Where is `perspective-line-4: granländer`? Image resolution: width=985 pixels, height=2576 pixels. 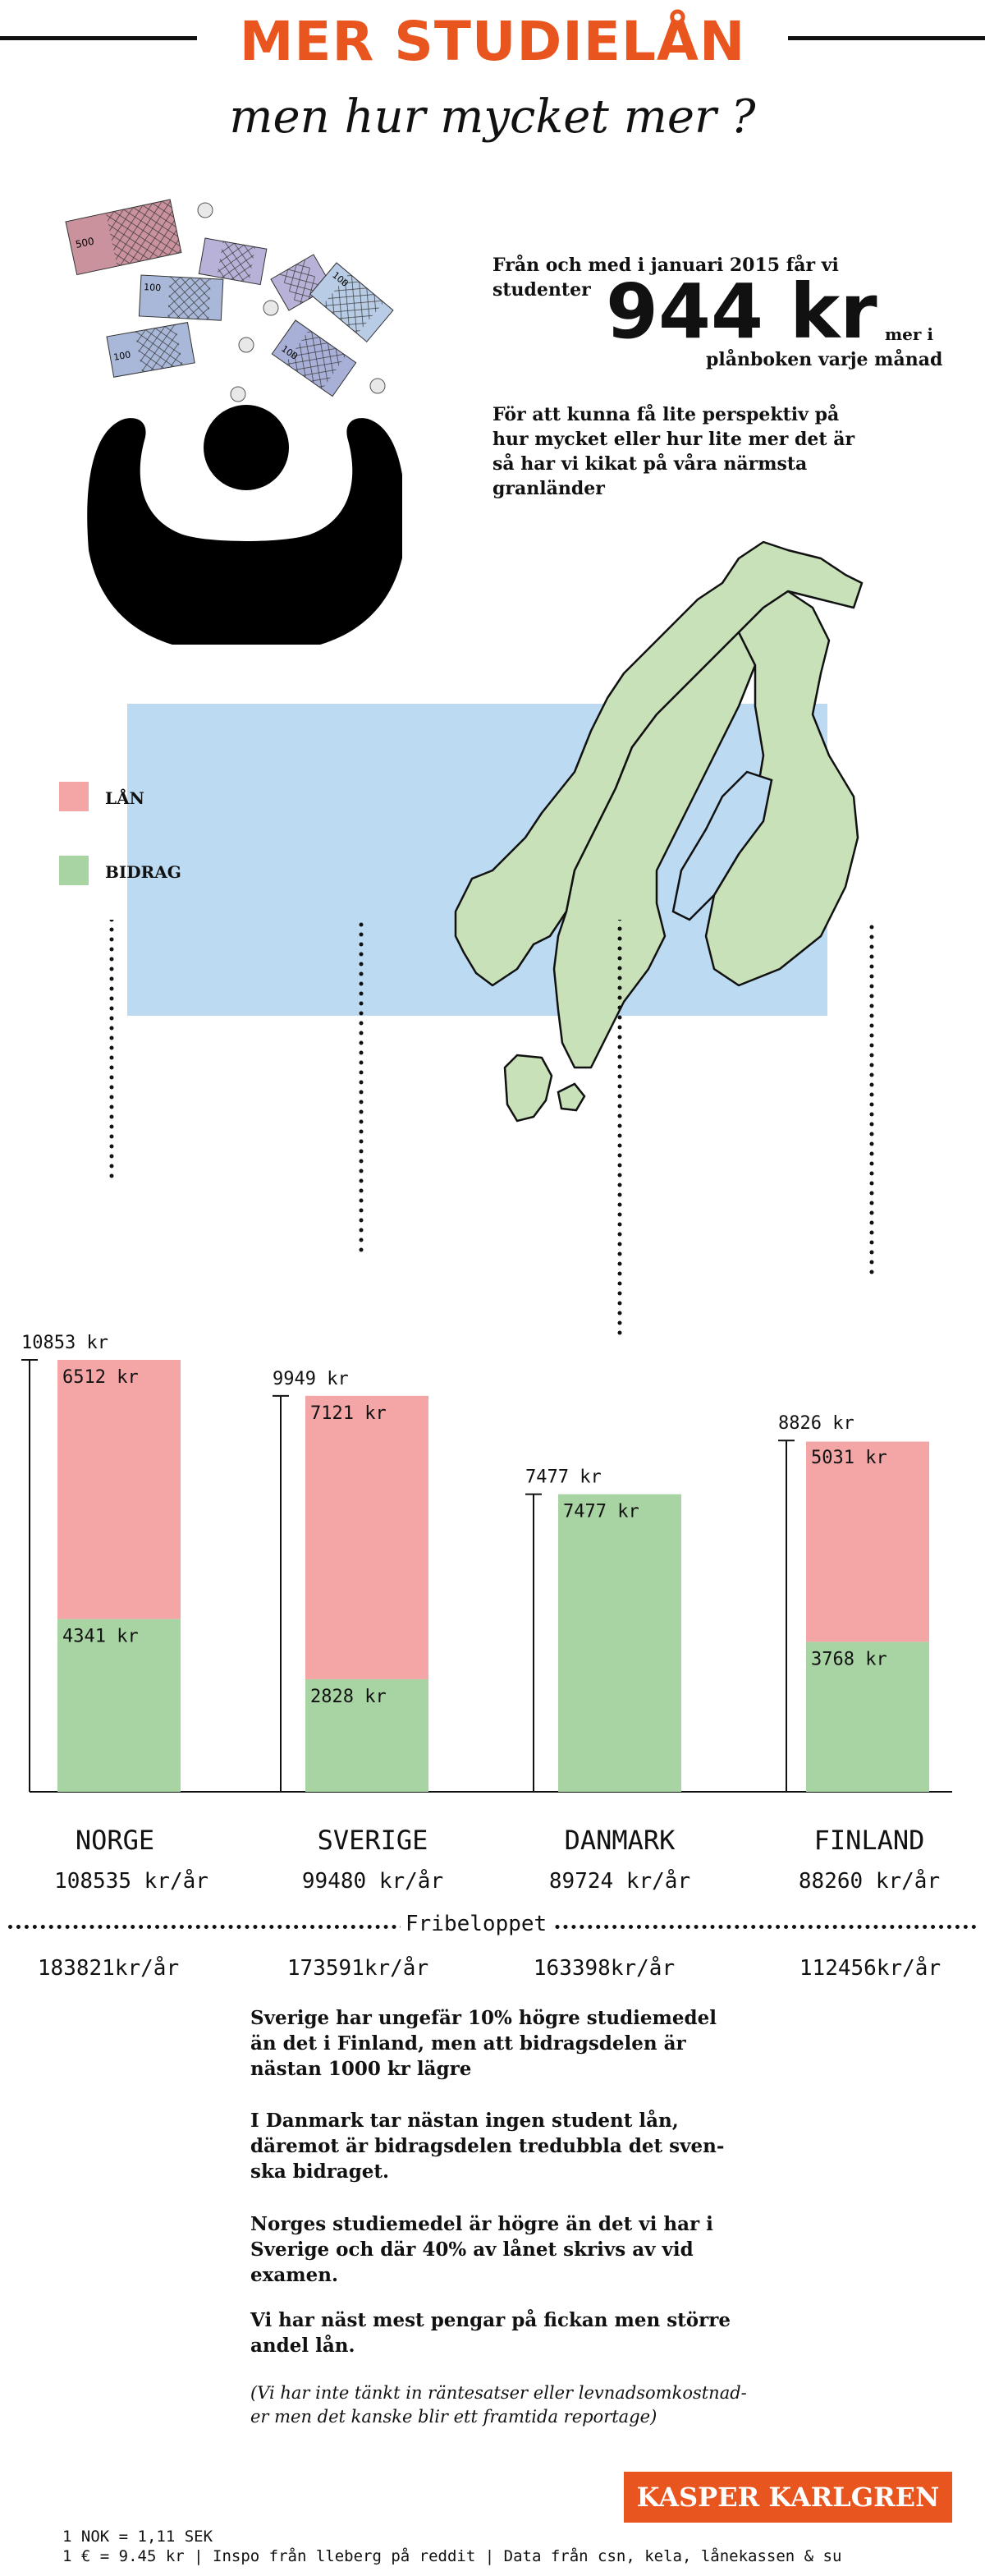 perspective-line-4: granländer is located at coordinates (549, 488).